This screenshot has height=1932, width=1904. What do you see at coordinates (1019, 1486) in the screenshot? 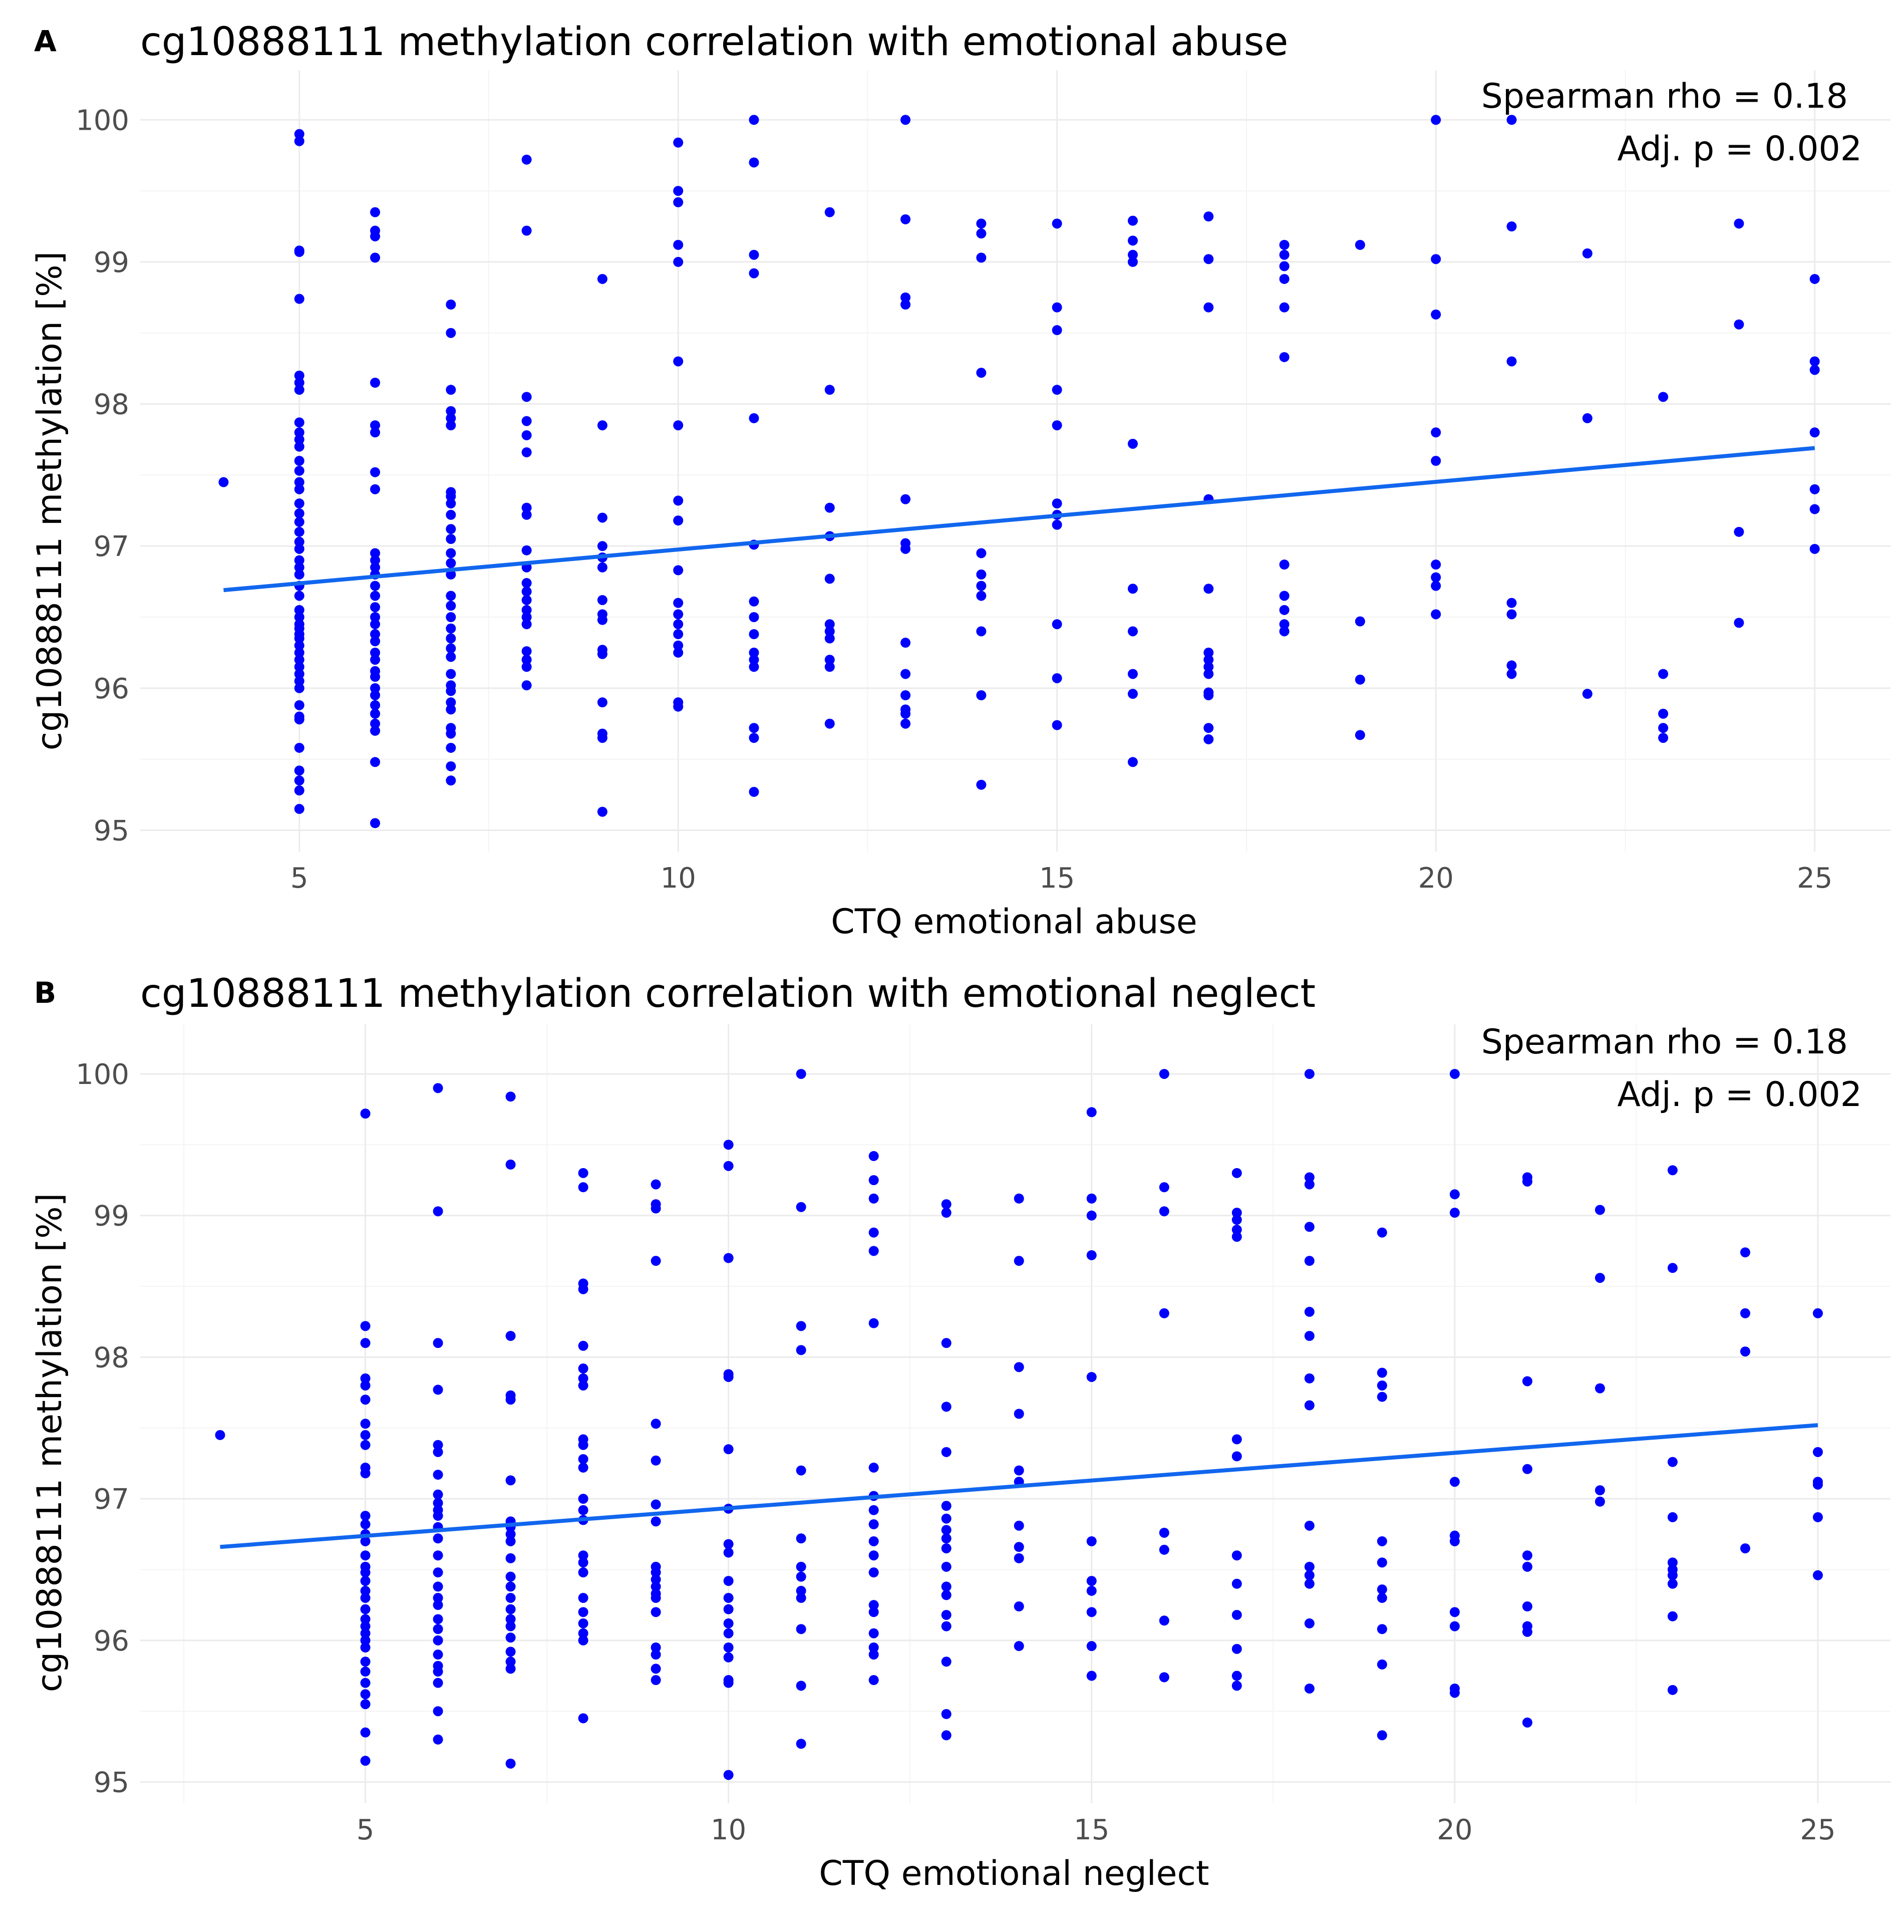
I see `panel-b-fit` at bounding box center [1019, 1486].